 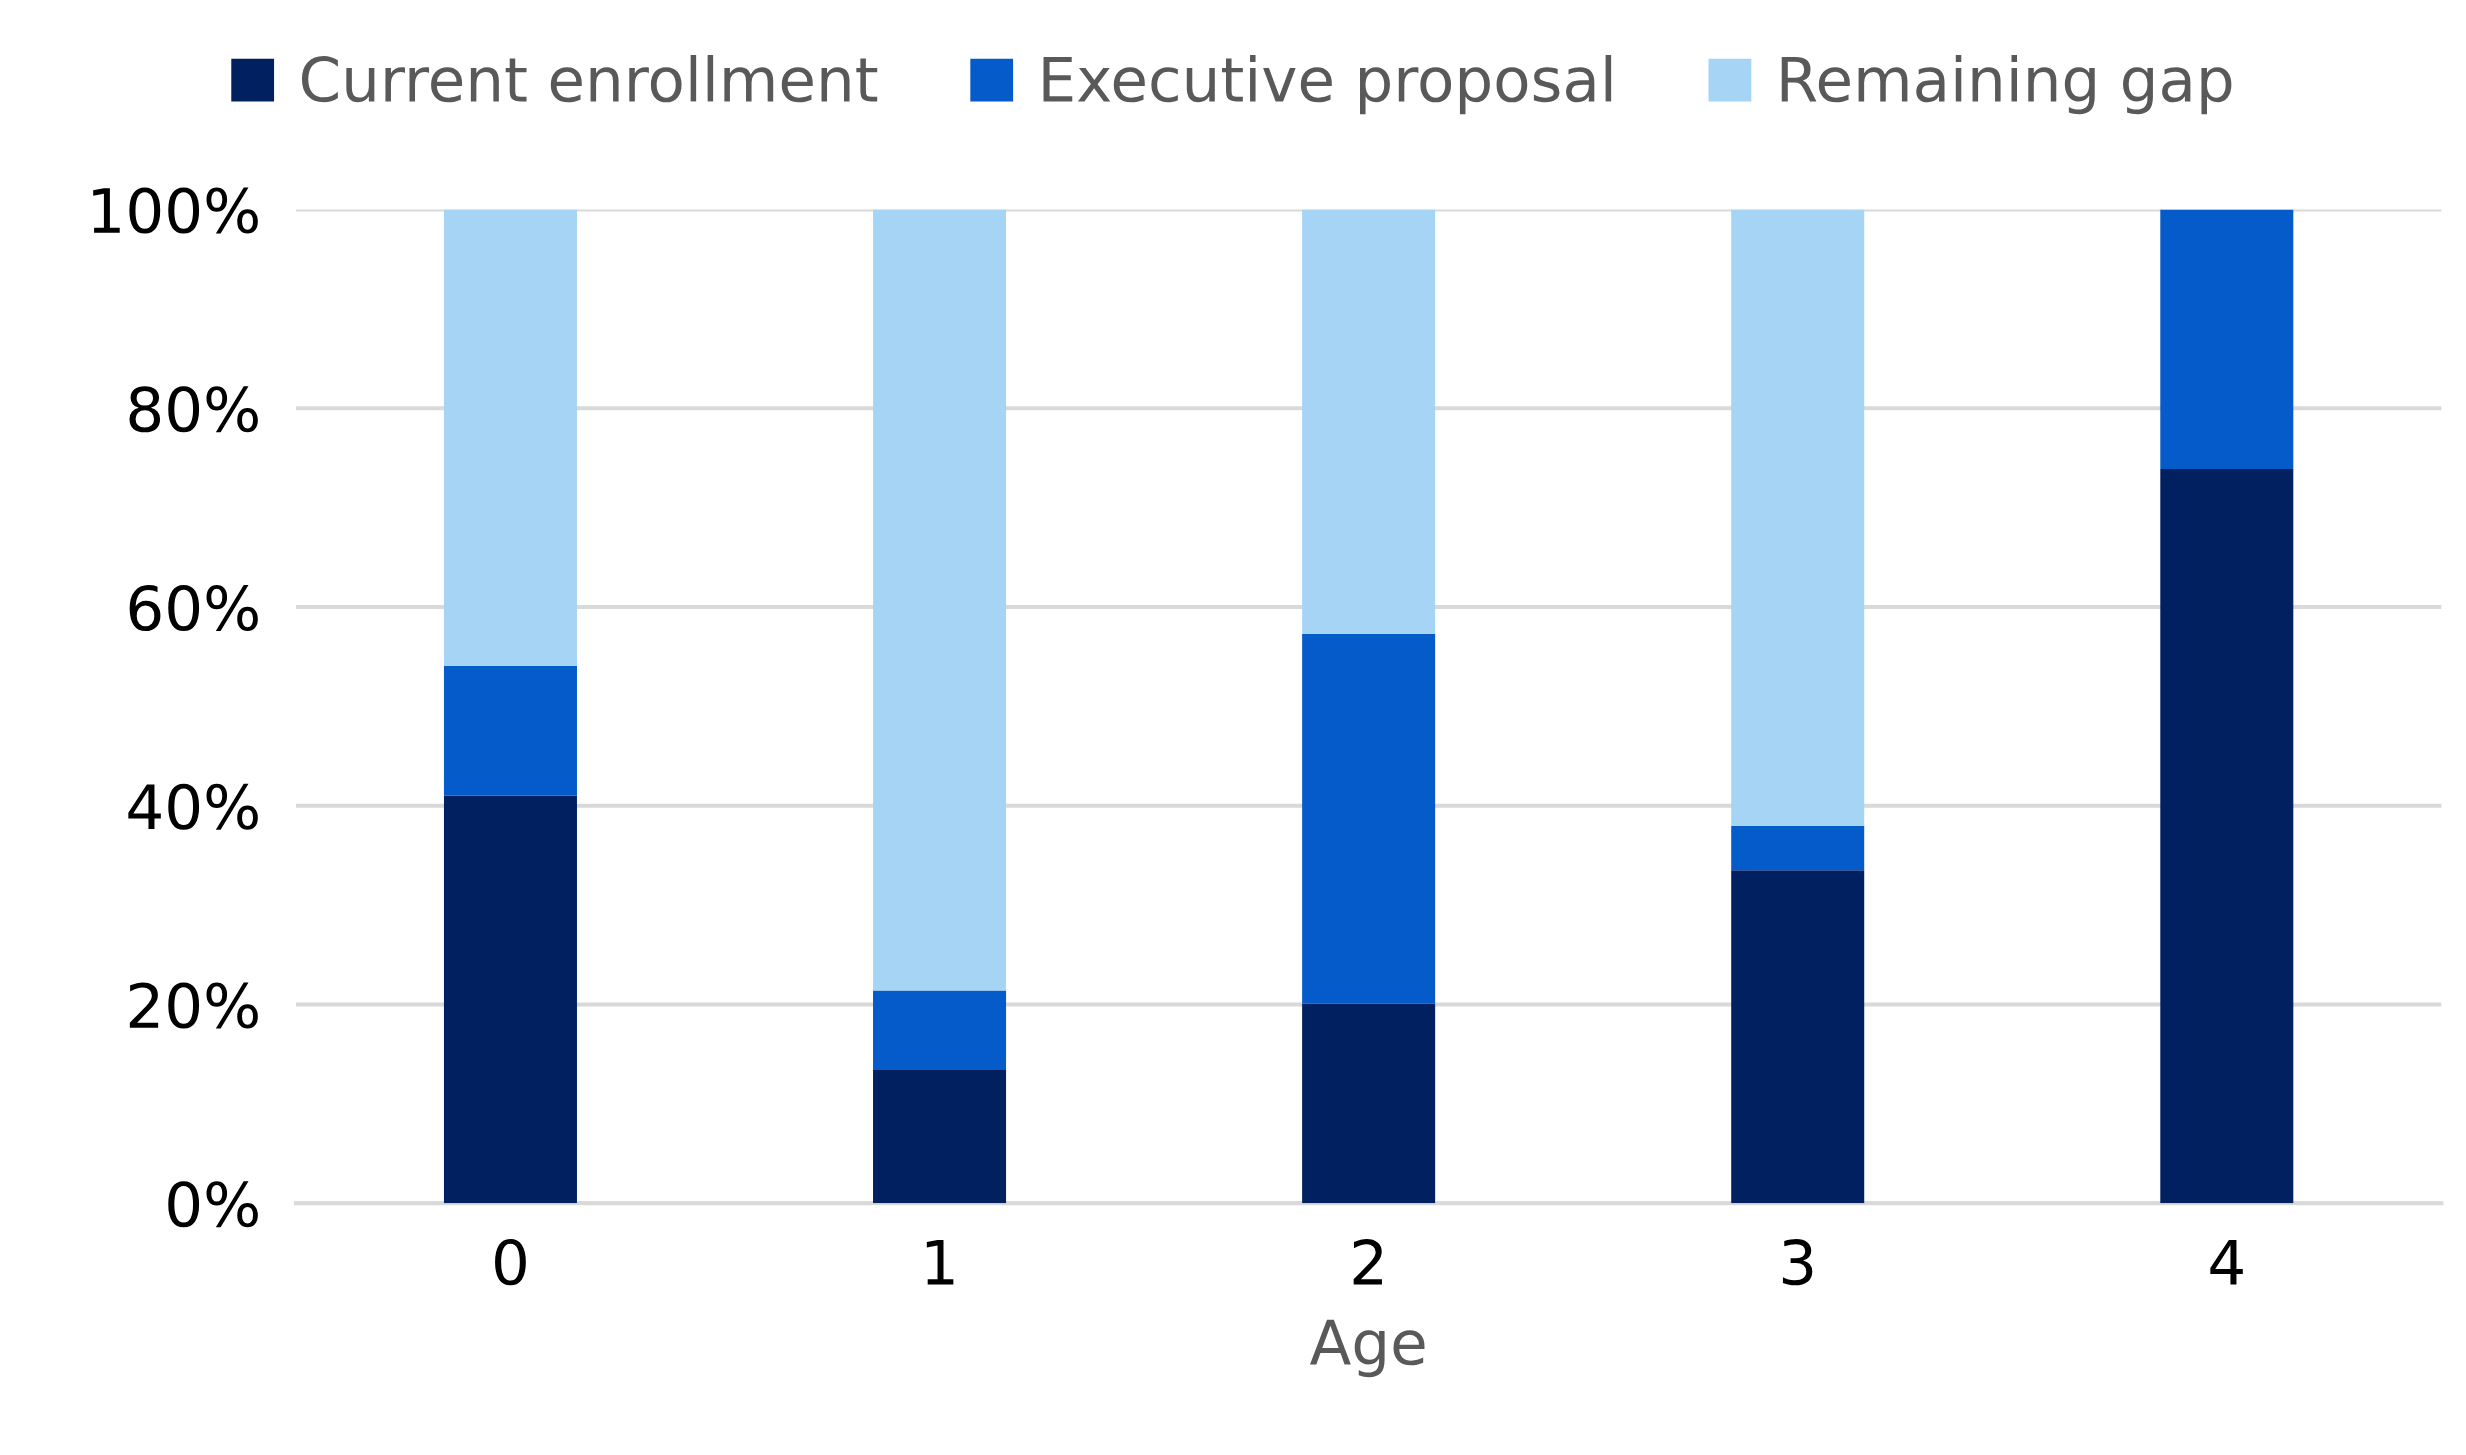 What do you see at coordinates (175, 210) in the screenshot?
I see `y-tick-label: 100%` at bounding box center [175, 210].